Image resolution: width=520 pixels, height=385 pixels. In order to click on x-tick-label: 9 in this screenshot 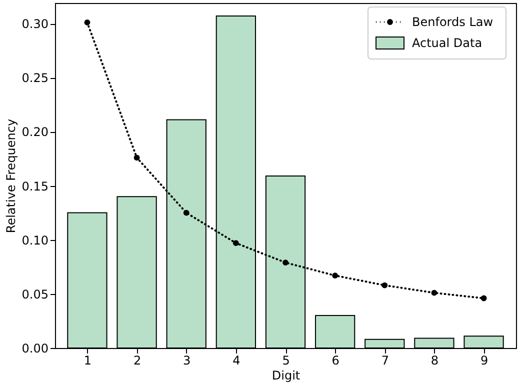, I will do `click(484, 361)`.